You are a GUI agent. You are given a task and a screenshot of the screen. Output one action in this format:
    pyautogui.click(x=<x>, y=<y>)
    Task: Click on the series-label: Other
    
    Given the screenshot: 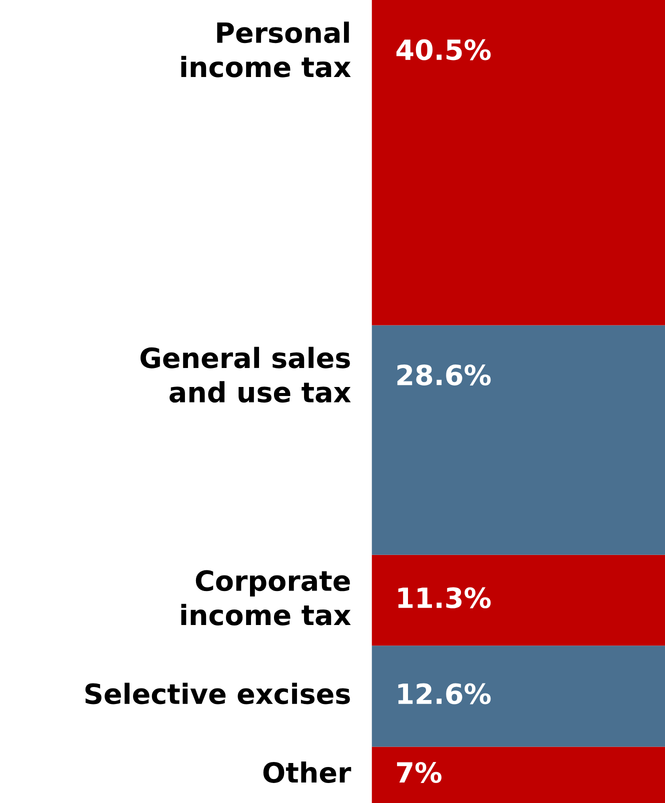 What is the action you would take?
    pyautogui.click(x=307, y=772)
    